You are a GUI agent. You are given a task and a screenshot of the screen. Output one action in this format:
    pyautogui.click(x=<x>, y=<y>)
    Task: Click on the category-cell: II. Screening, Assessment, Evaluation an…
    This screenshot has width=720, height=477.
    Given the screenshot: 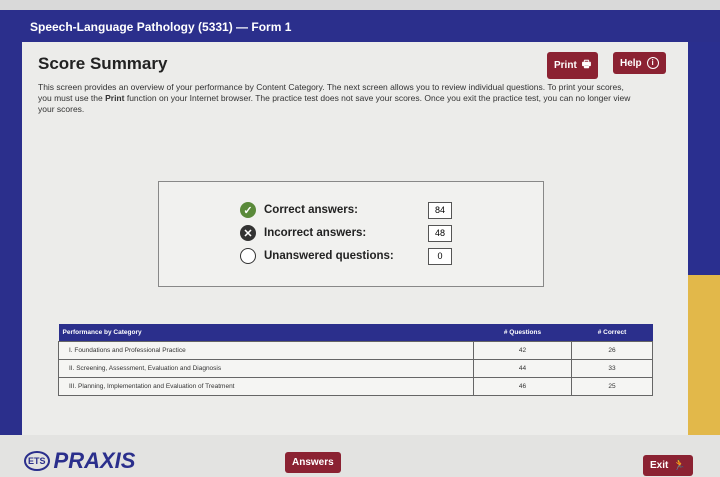 What is the action you would take?
    pyautogui.click(x=266, y=368)
    